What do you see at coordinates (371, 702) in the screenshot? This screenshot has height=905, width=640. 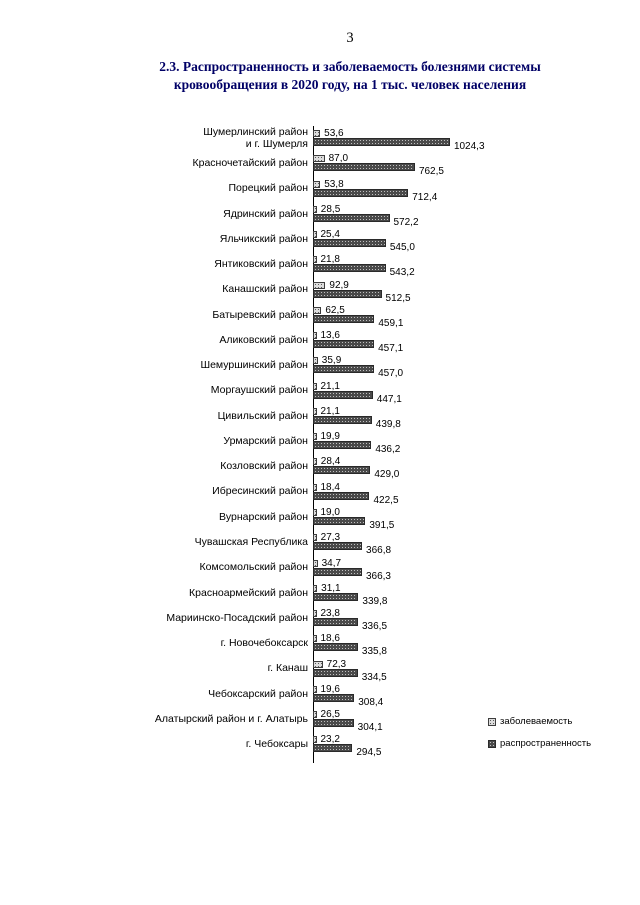 I see `prevalence-value-label: 308,4` at bounding box center [371, 702].